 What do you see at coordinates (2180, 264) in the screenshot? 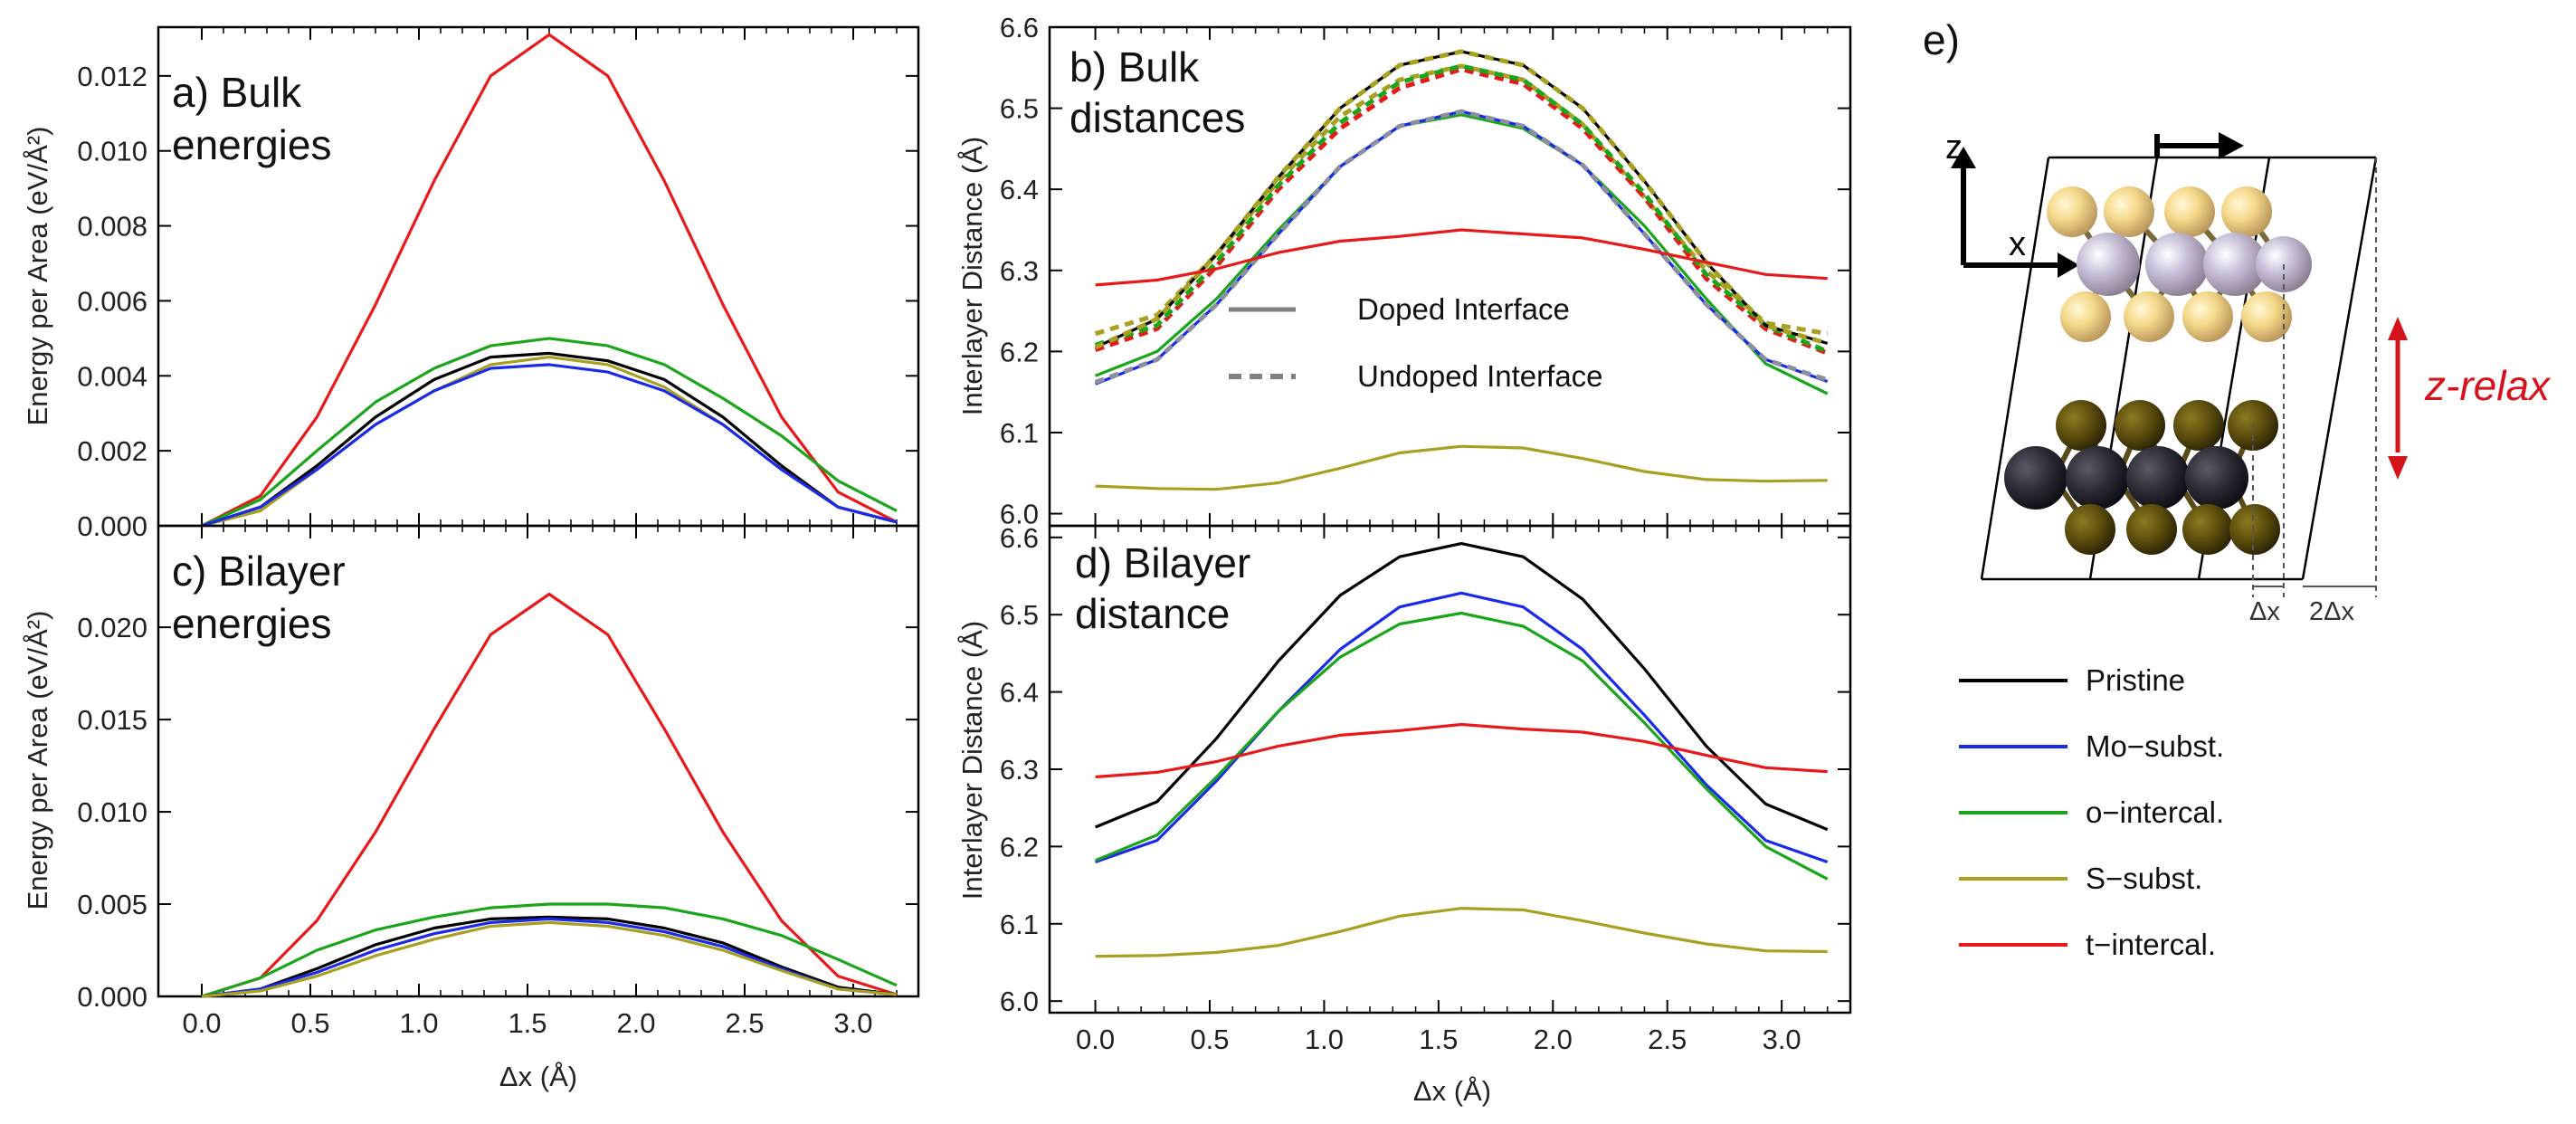
I see `top-layer-atoms` at bounding box center [2180, 264].